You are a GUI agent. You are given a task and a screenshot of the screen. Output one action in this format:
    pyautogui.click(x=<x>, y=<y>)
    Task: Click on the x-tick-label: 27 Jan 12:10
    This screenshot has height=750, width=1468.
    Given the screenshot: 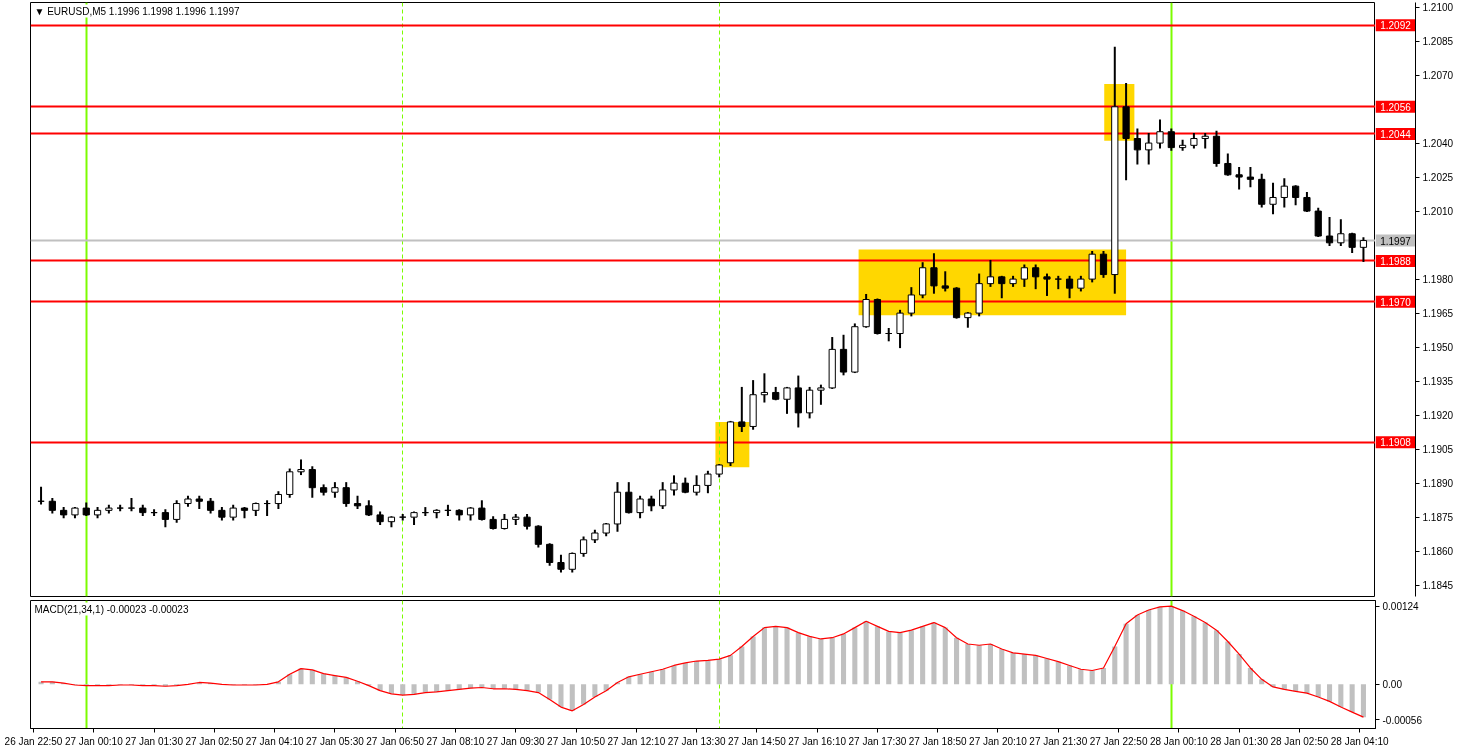 What is the action you would take?
    pyautogui.click(x=636, y=741)
    